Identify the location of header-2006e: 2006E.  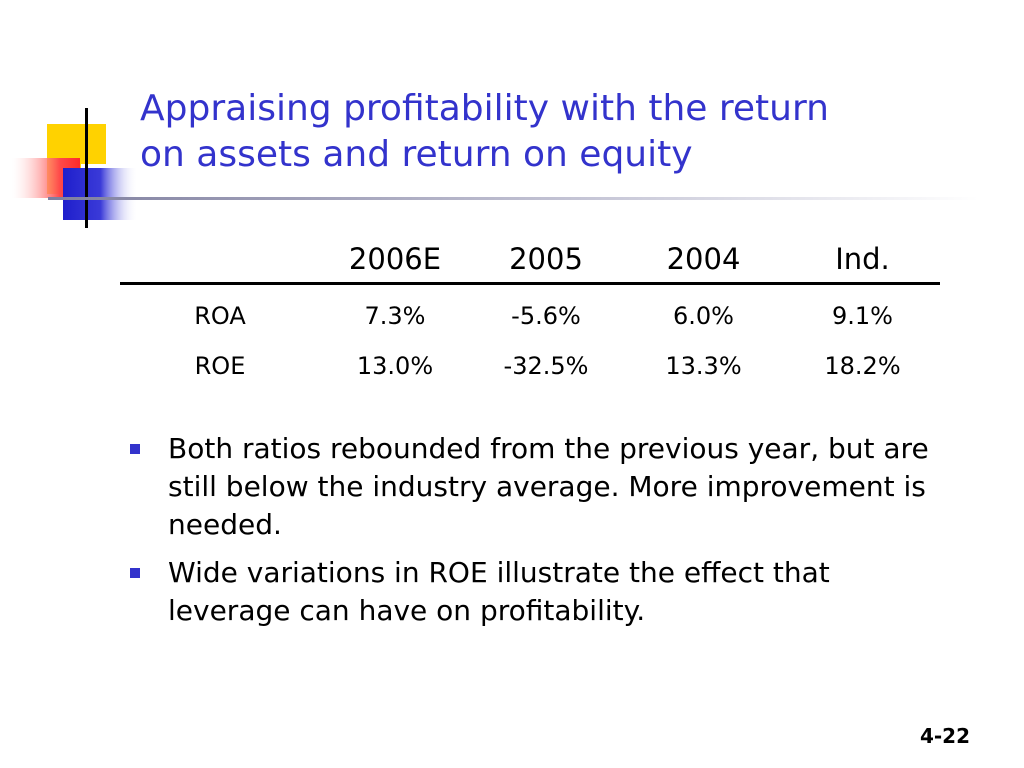
(395, 260).